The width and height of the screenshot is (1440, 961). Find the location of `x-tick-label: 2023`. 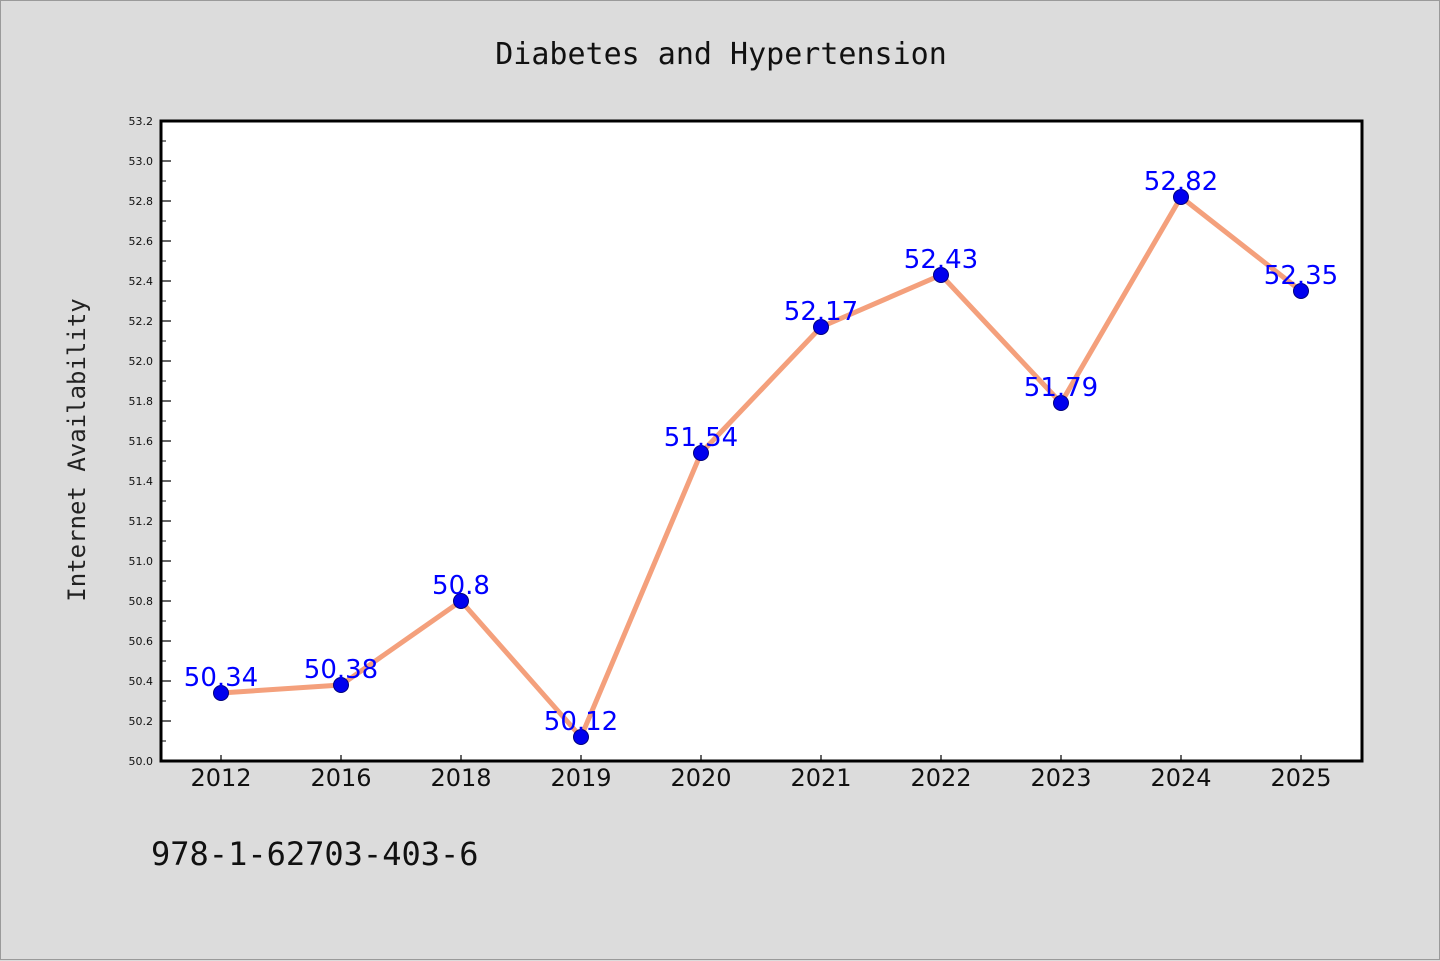

x-tick-label: 2023 is located at coordinates (1060, 778).